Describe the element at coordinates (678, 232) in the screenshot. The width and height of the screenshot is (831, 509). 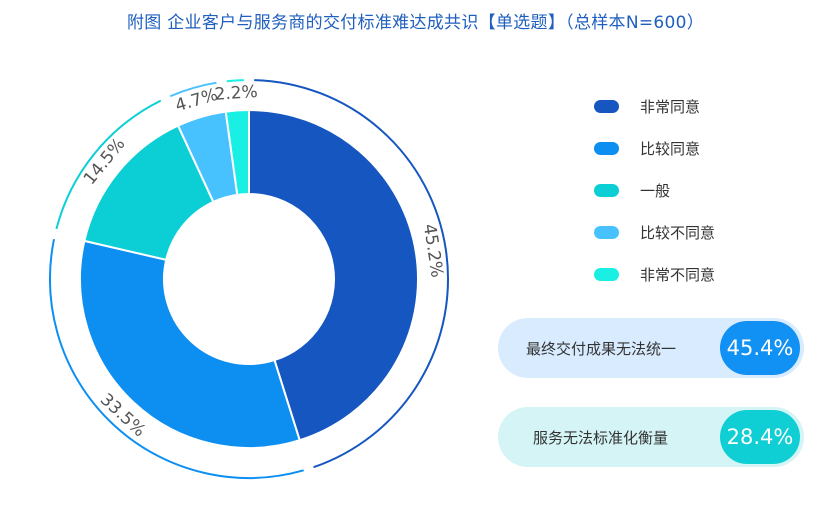
I see `legend-label: 比较不同意` at that location.